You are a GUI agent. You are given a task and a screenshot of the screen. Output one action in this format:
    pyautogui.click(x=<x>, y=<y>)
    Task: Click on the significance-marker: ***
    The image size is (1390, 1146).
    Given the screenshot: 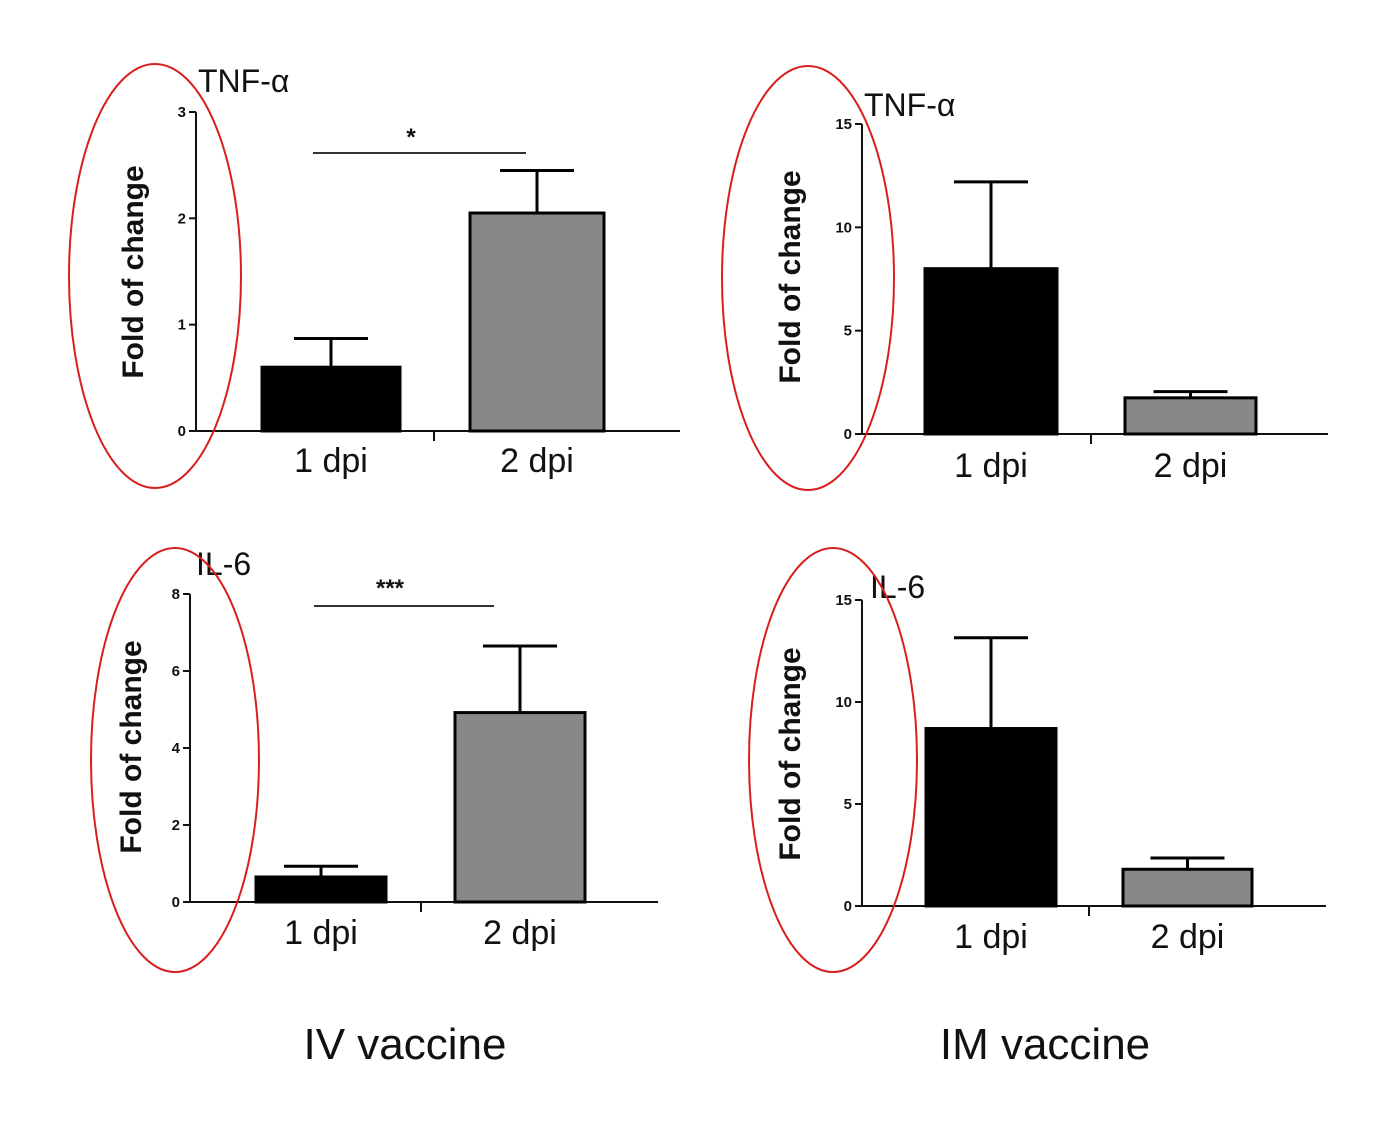 What is the action you would take?
    pyautogui.click(x=390, y=588)
    